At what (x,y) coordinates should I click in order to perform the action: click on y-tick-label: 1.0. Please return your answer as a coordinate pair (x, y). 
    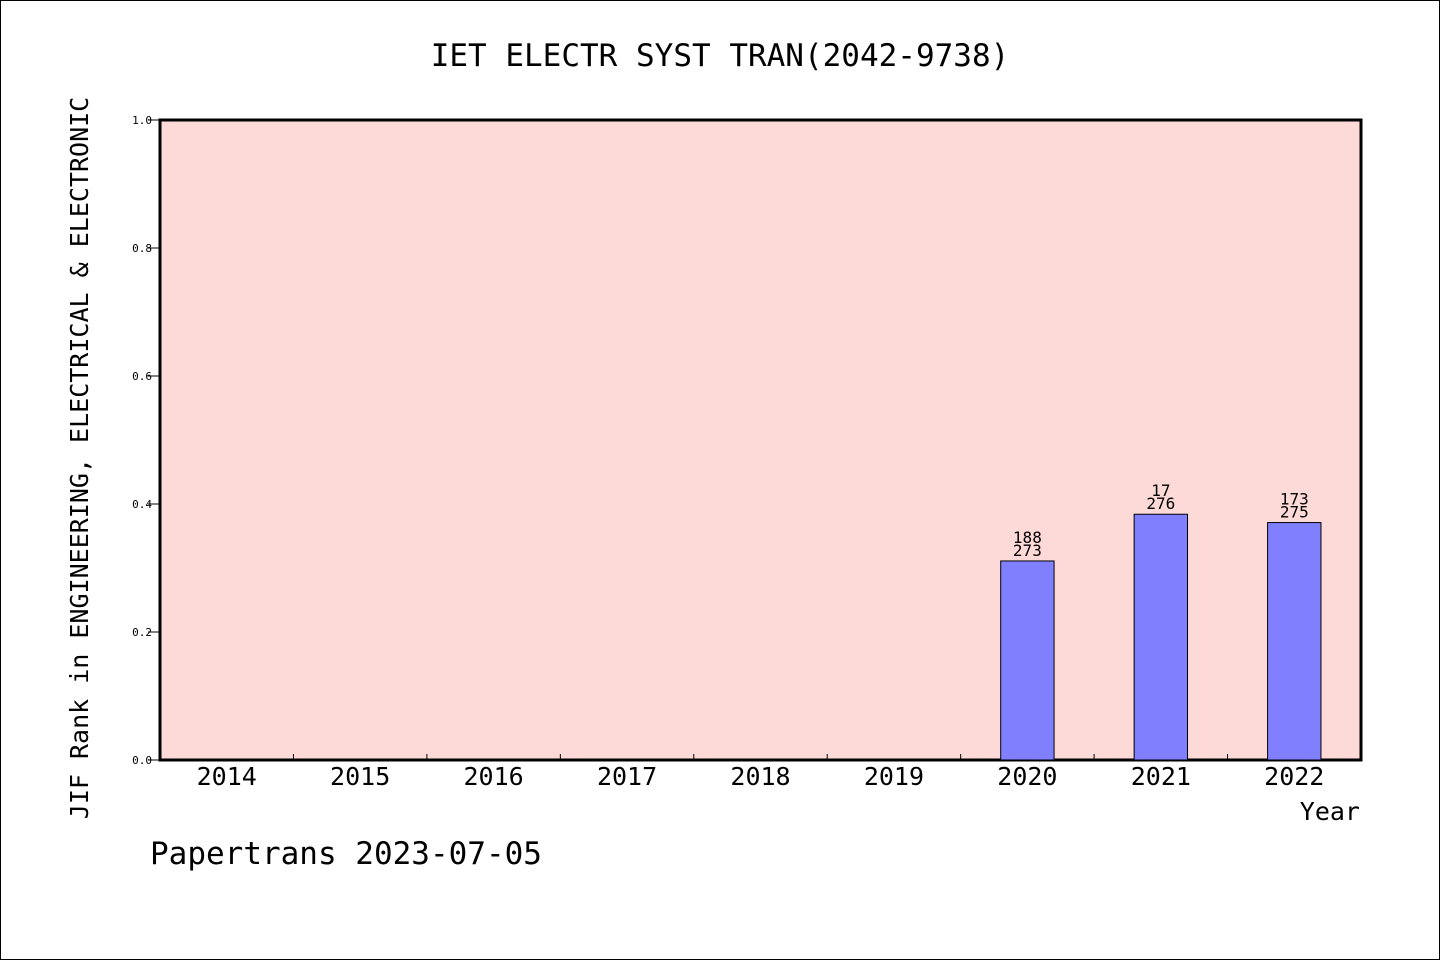
    Looking at the image, I should click on (142, 120).